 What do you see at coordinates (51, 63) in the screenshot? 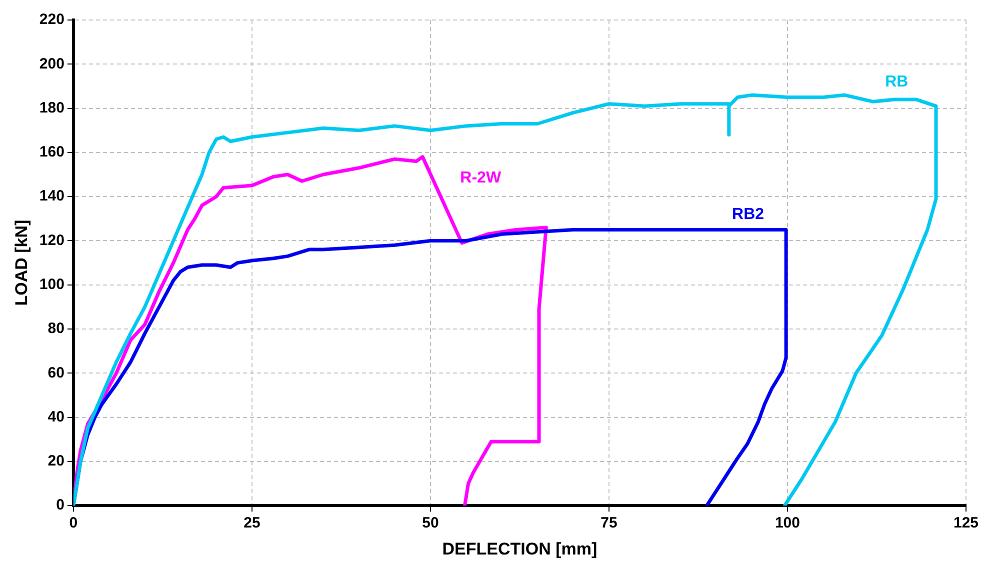
I see `y-tick-label: 200` at bounding box center [51, 63].